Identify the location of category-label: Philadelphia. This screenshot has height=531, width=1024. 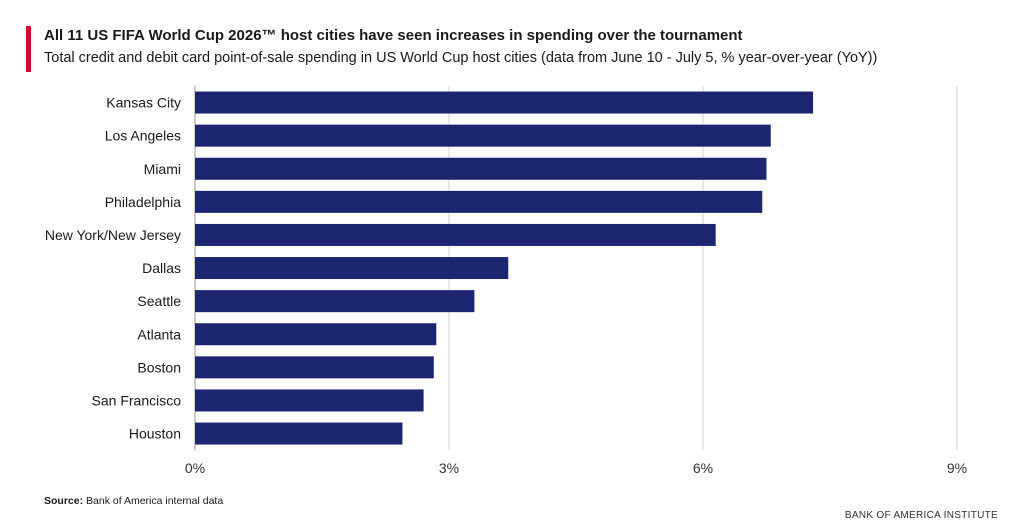
(143, 202).